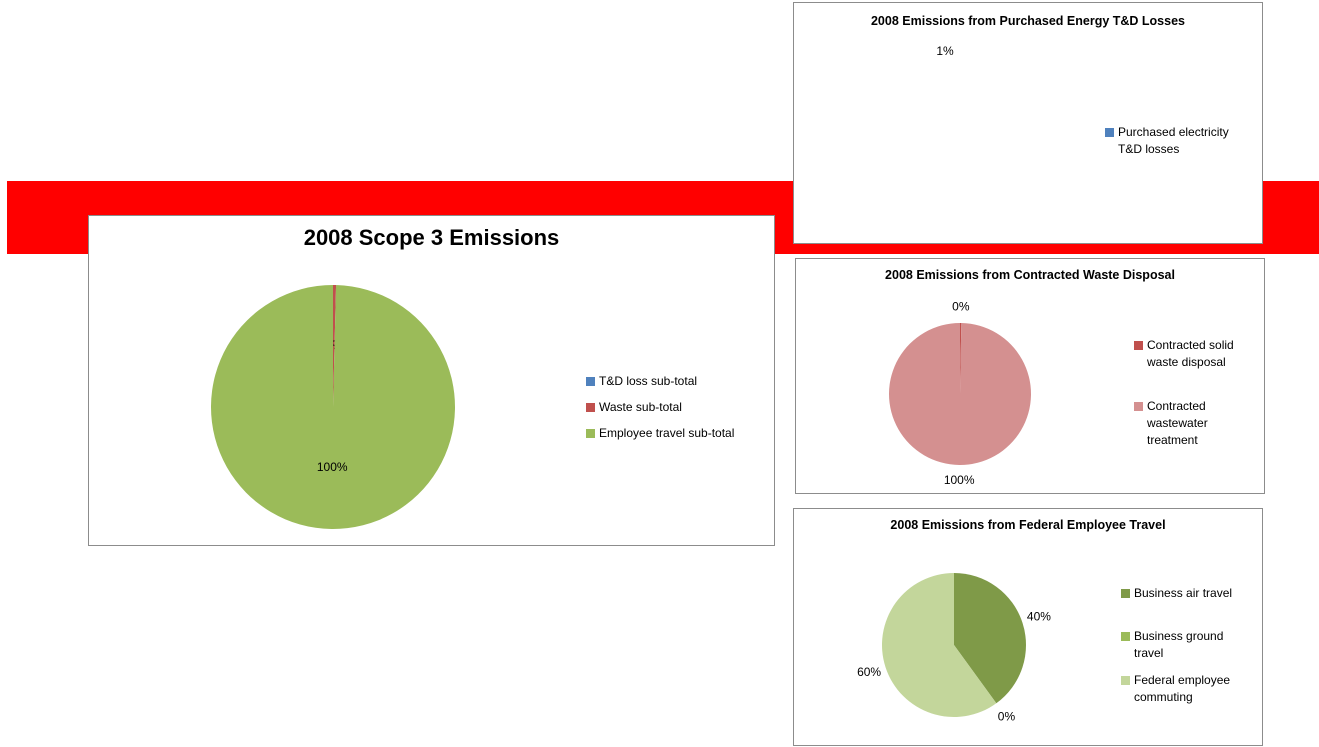 This screenshot has width=1319, height=747. Describe the element at coordinates (667, 433) in the screenshot. I see `legend-label: Employee travel sub-total` at that location.